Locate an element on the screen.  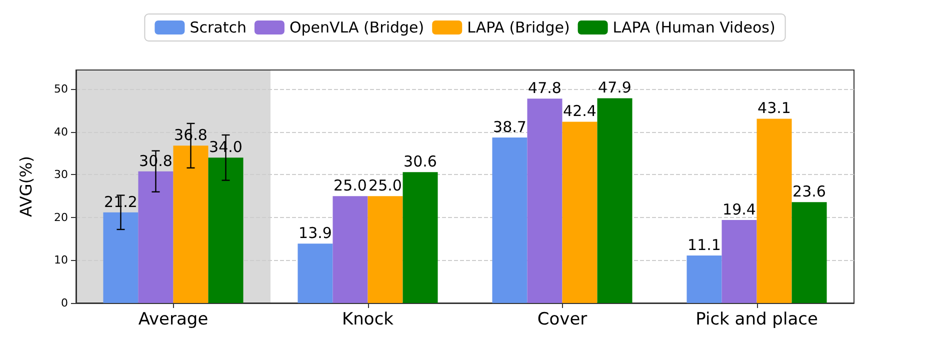
y-tick-label: 20 is located at coordinates (61, 217).